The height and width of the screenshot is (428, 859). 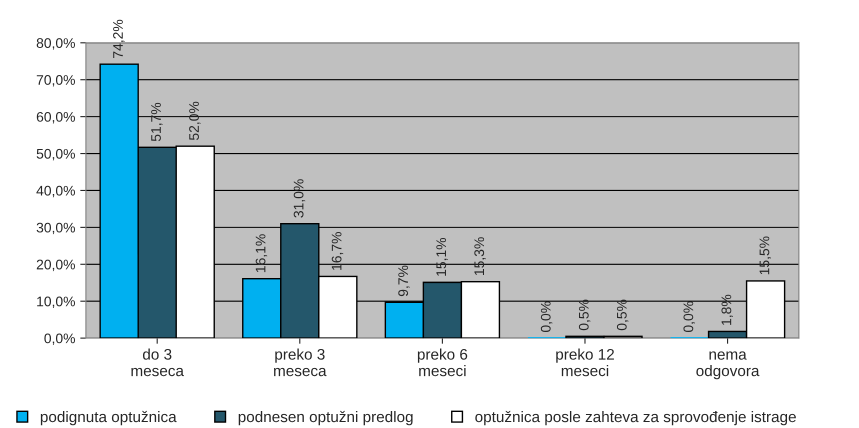 What do you see at coordinates (59, 339) in the screenshot?
I see `y-tick-label: 0,0%` at bounding box center [59, 339].